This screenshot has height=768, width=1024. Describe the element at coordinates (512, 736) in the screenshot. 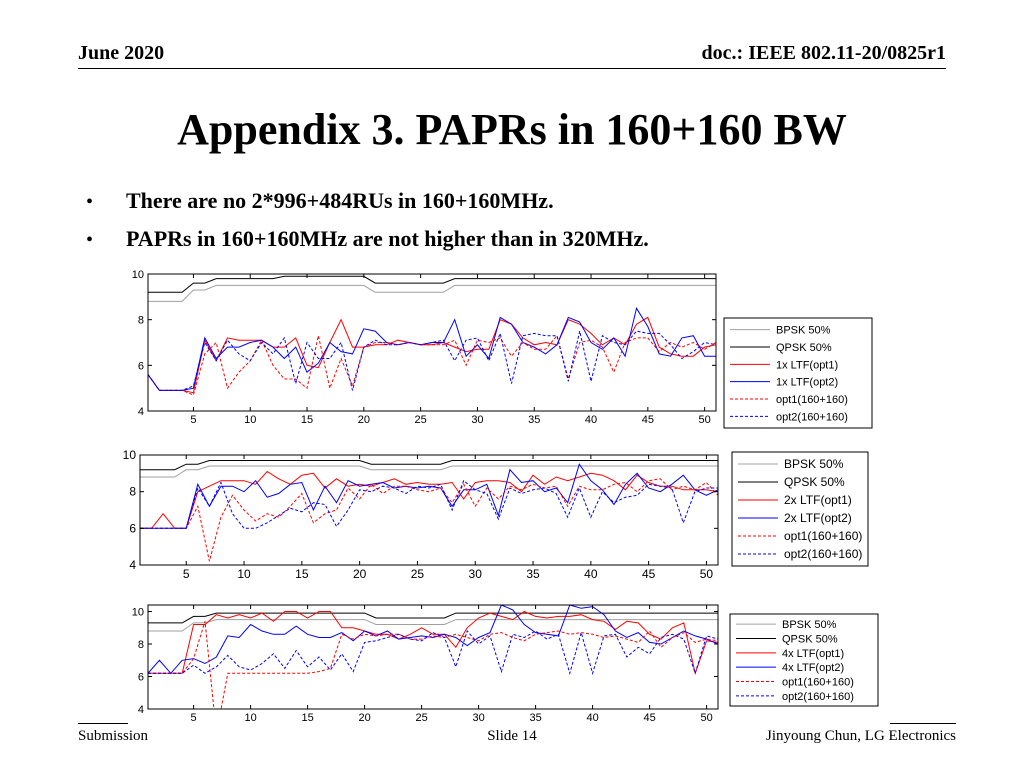

I see `footer-slide-number: Slide 14` at that location.